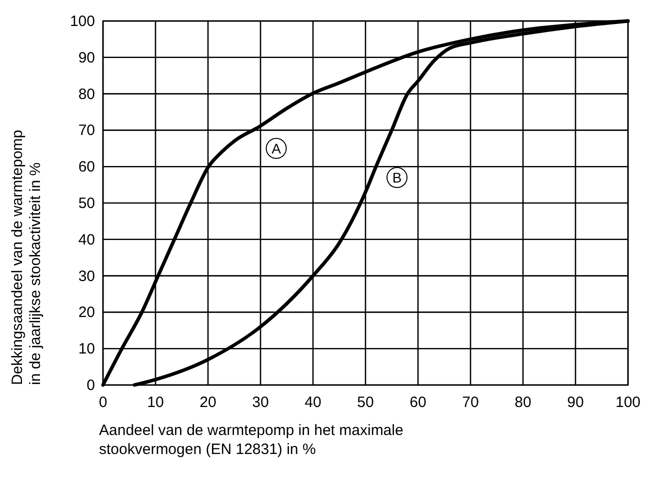 The height and width of the screenshot is (493, 655). I want to click on x-tick-label: 70, so click(470, 402).